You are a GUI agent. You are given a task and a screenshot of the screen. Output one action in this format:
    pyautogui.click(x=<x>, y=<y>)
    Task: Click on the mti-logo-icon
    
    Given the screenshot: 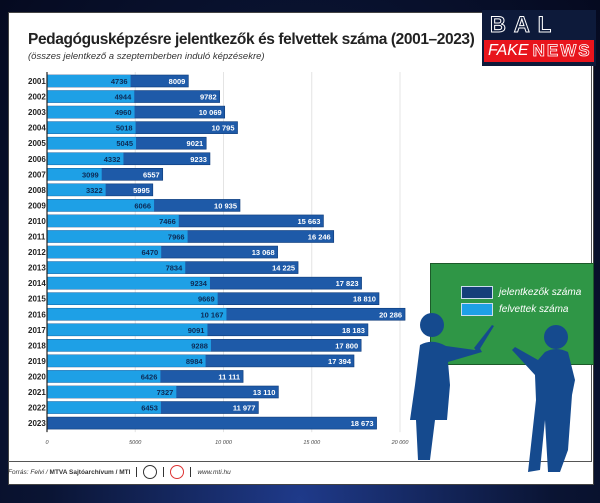 What is the action you would take?
    pyautogui.click(x=150, y=472)
    